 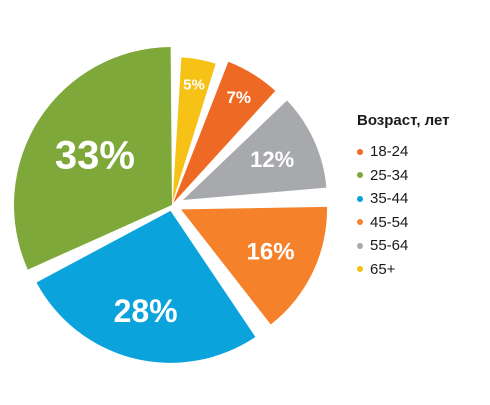 What do you see at coordinates (272, 159) in the screenshot?
I see `slice-label-55-64: 12%` at bounding box center [272, 159].